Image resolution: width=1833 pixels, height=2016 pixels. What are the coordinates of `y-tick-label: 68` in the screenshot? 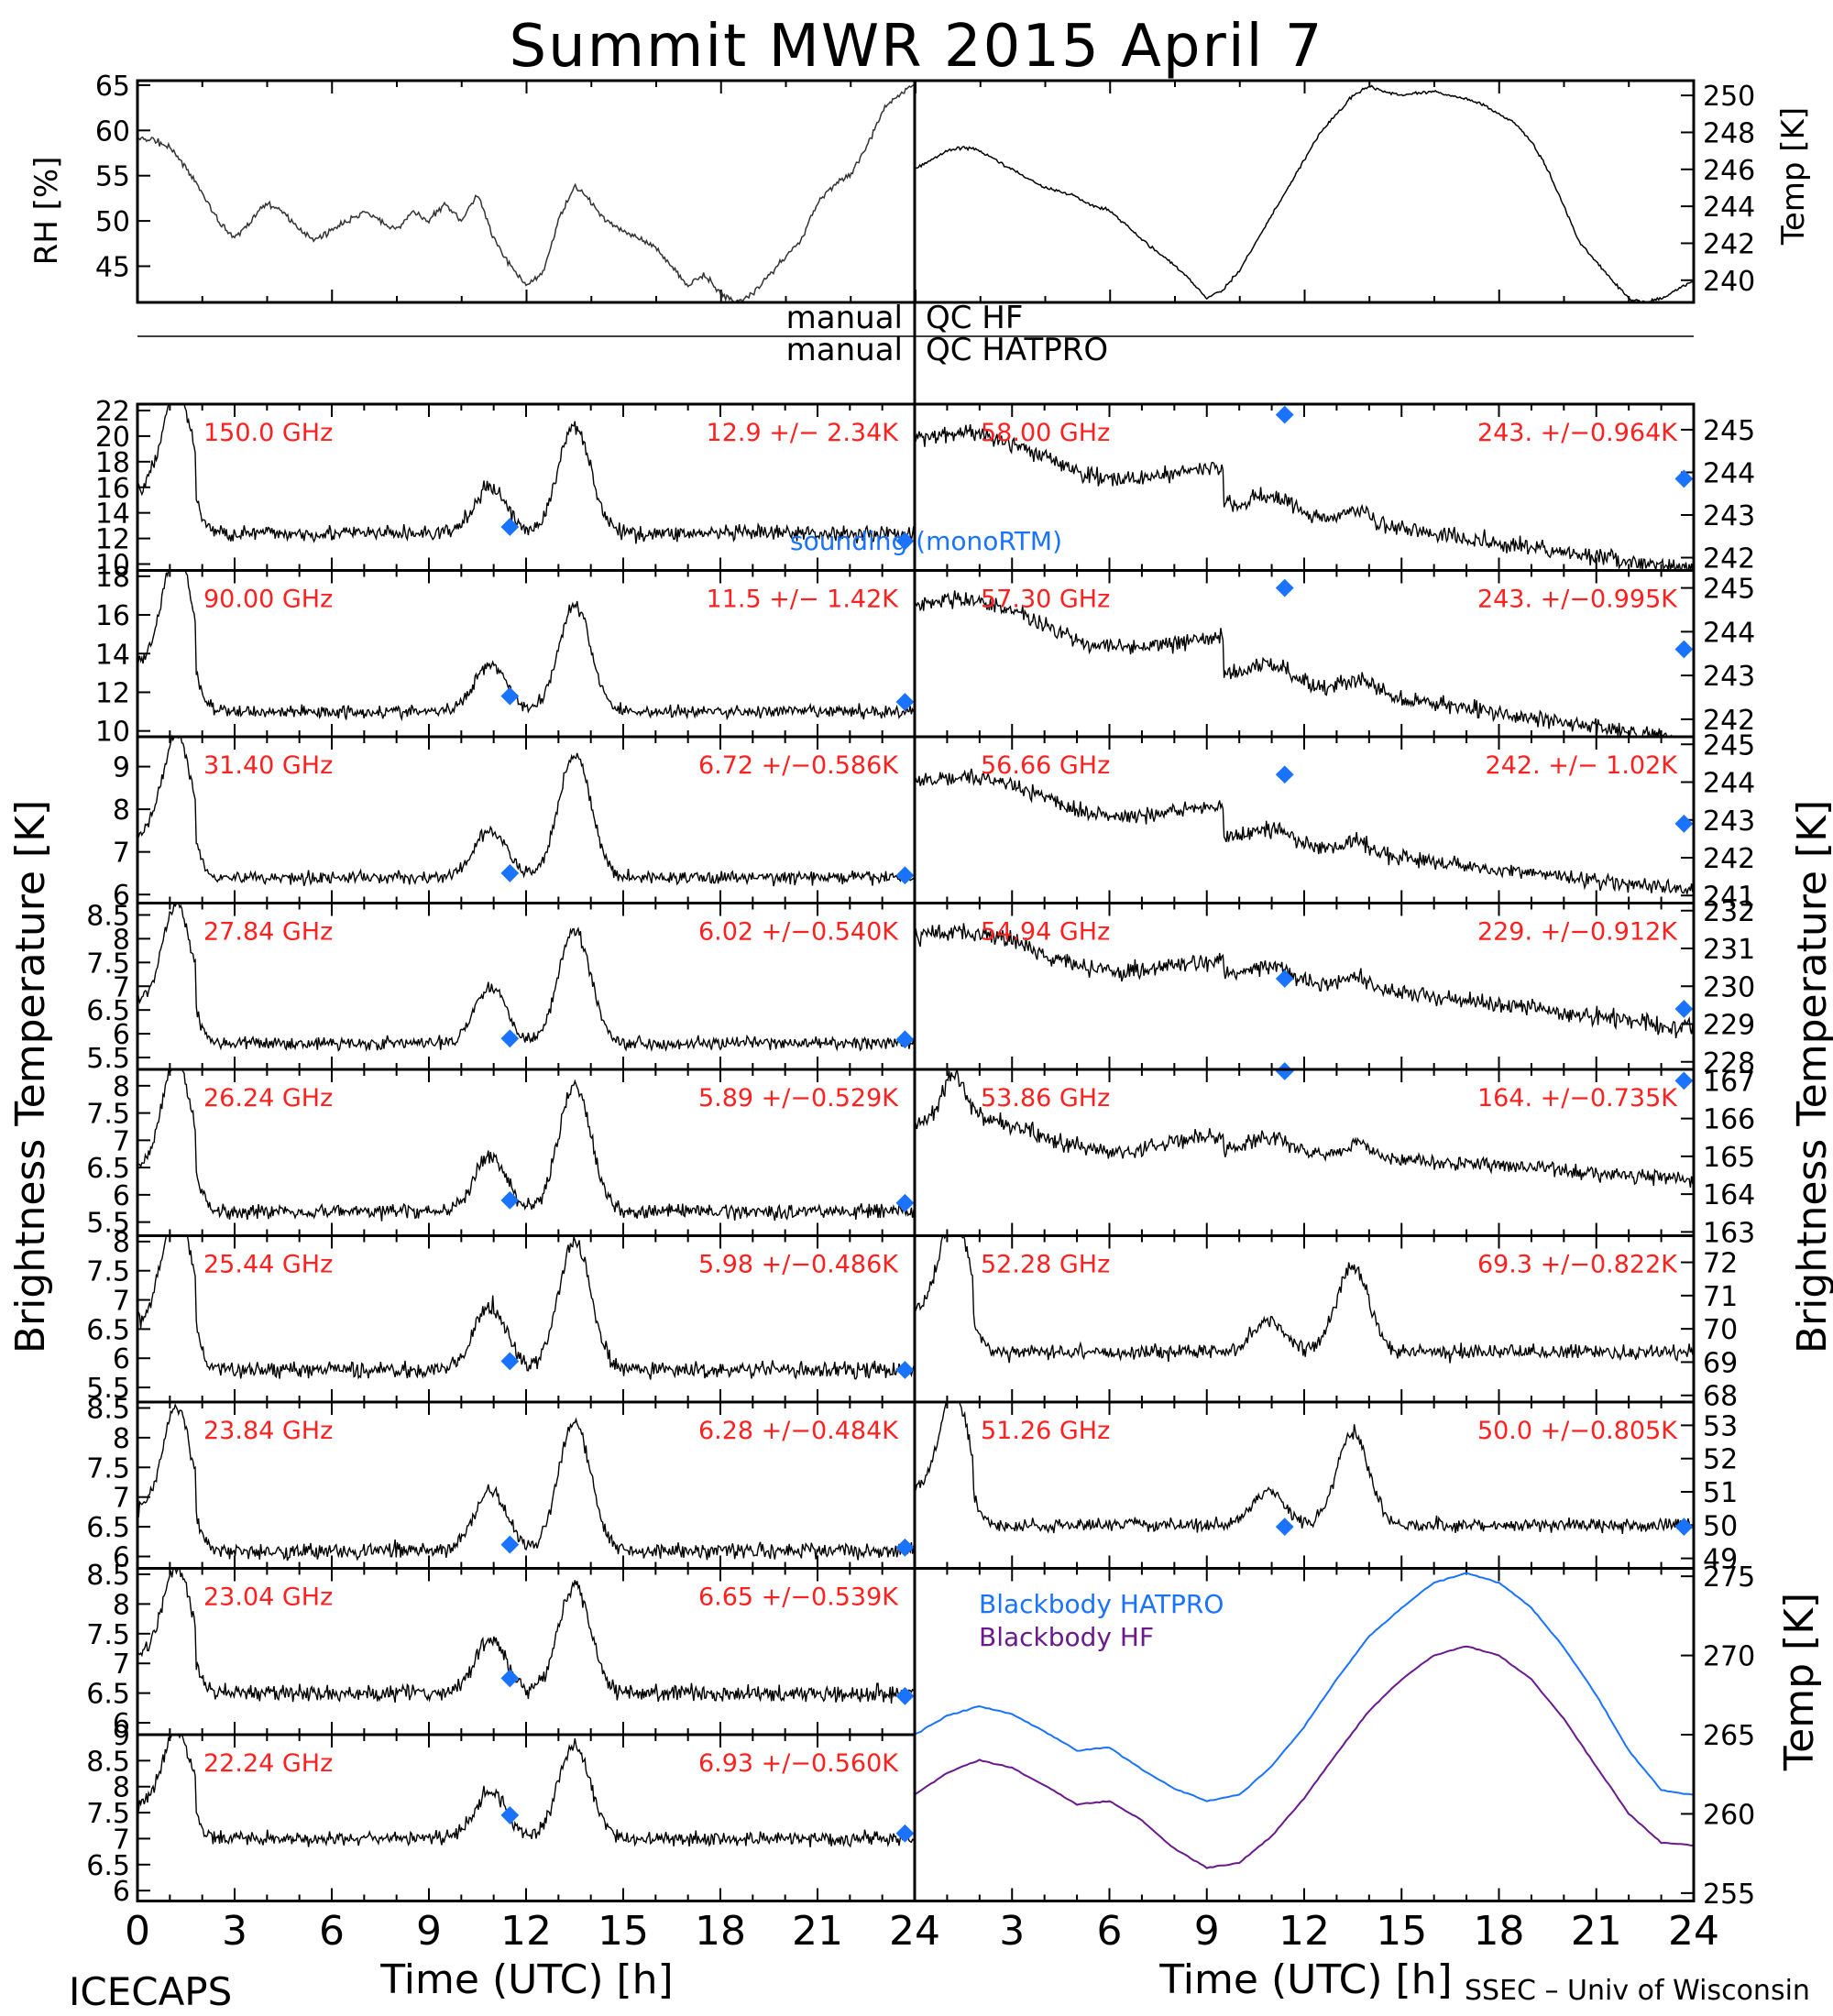 It's located at (1720, 1397).